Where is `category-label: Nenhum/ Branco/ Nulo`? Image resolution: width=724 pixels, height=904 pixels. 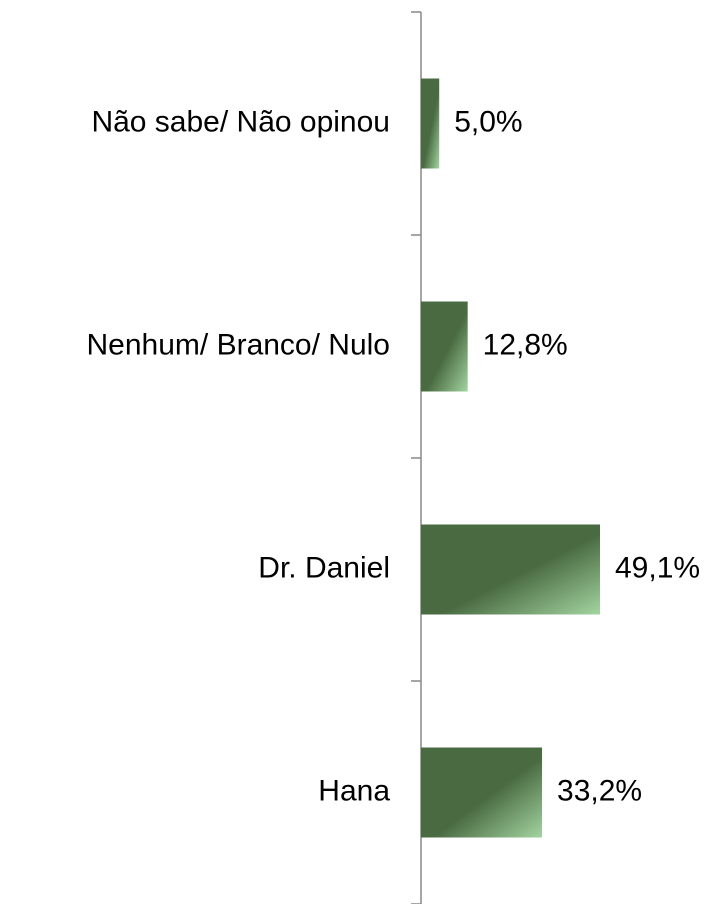 category-label: Nenhum/ Branco/ Nulo is located at coordinates (239, 344).